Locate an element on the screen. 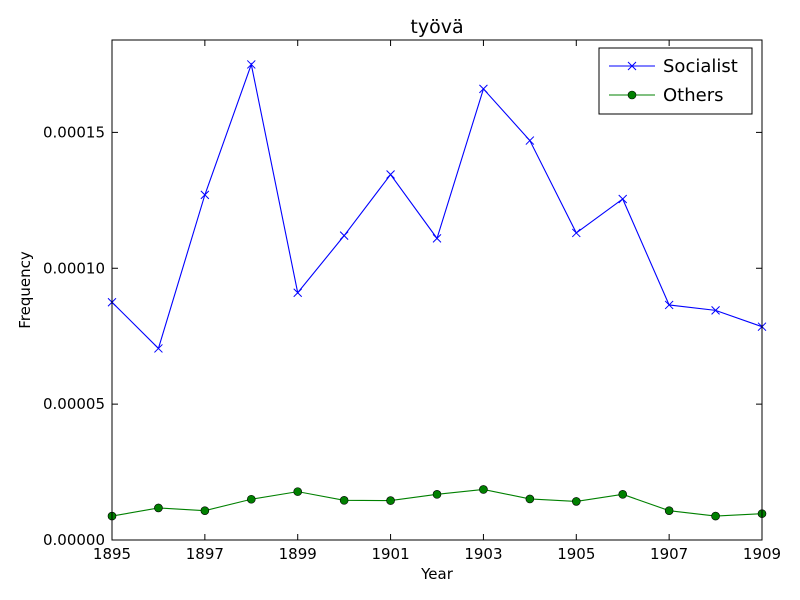  x-tick-label: 1895 is located at coordinates (112, 554).